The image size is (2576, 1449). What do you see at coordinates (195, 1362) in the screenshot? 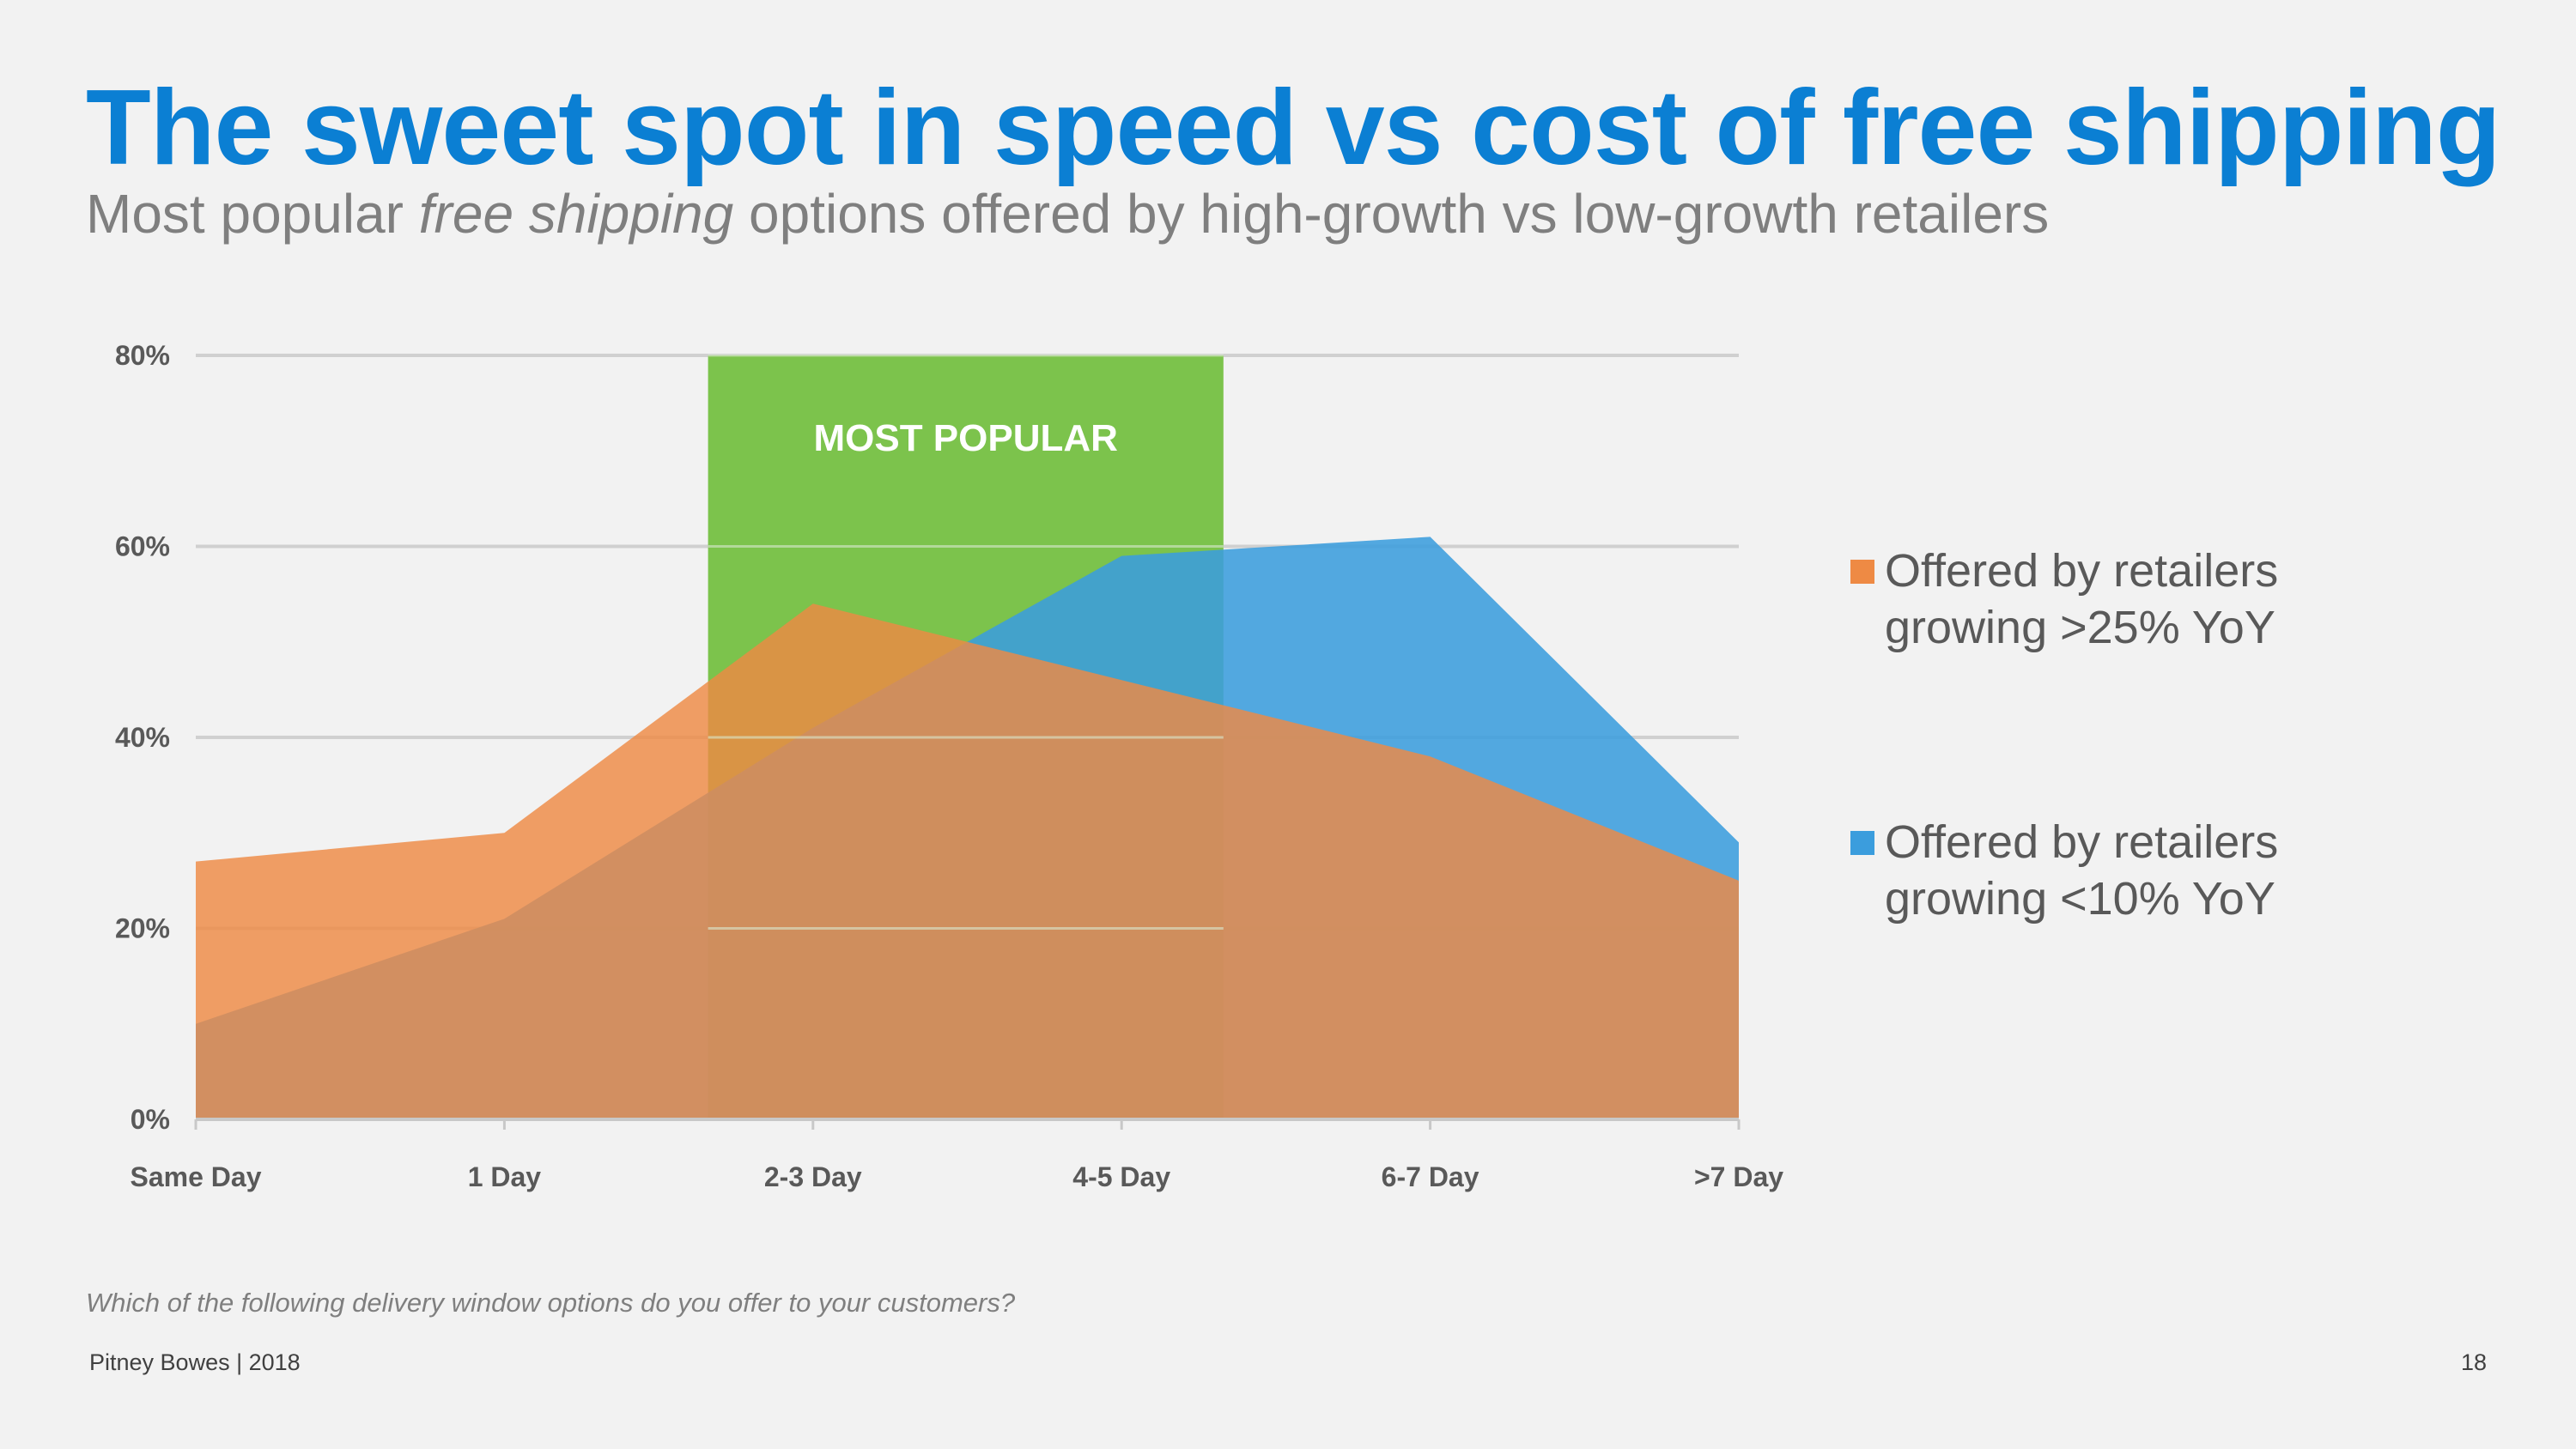
I see `footer-source: Pitney Bowes | 2018` at bounding box center [195, 1362].